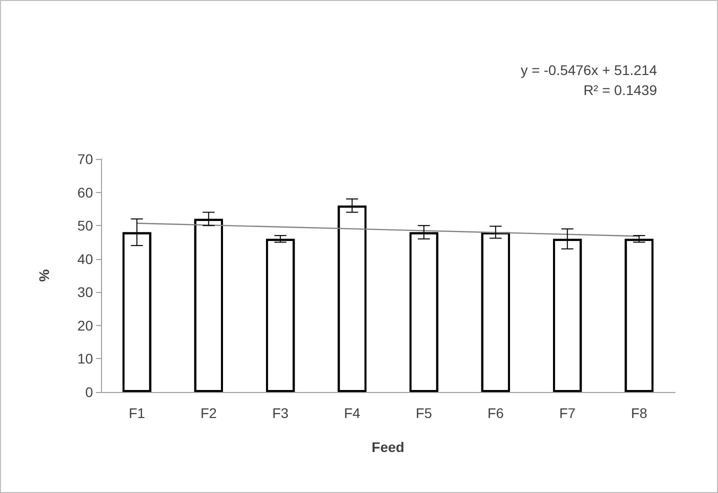 Image resolution: width=718 pixels, height=493 pixels. What do you see at coordinates (85, 226) in the screenshot?
I see `y-tick-label: 50` at bounding box center [85, 226].